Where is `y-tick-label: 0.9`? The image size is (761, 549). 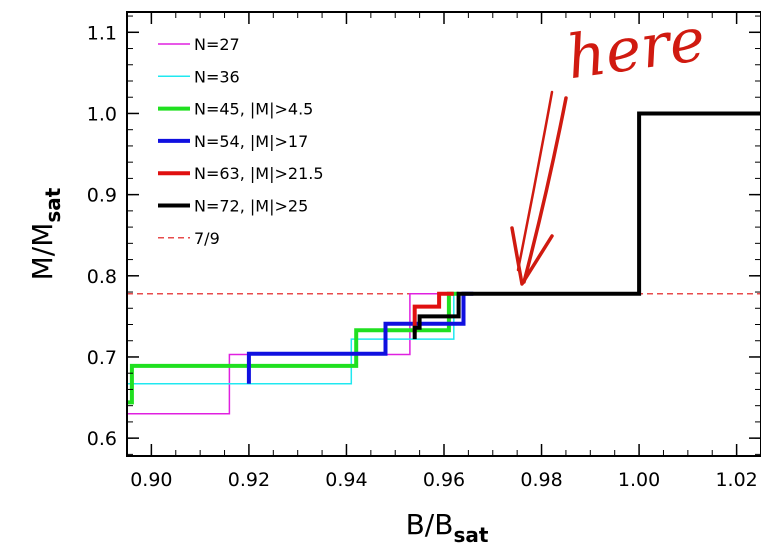
y-tick-label: 0.9 is located at coordinates (102, 196).